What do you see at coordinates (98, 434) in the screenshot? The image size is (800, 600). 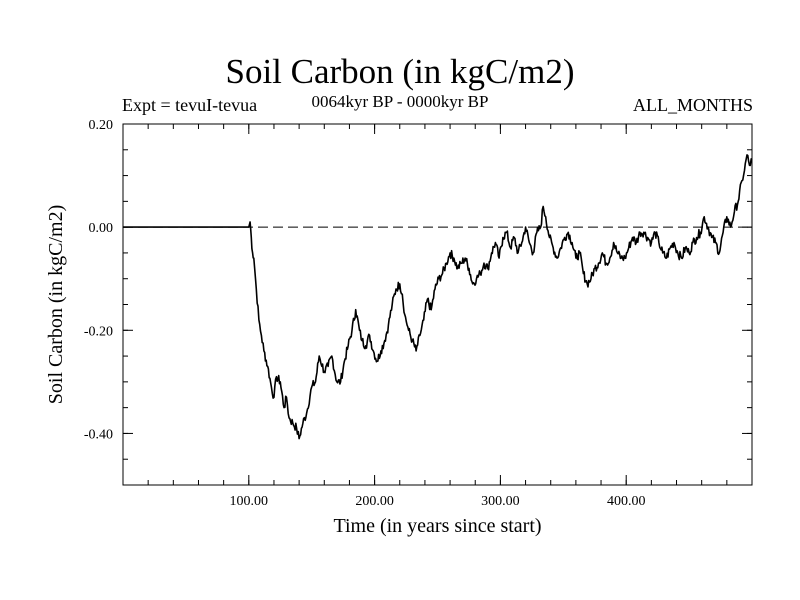 I see `y-tick-label: -0.40` at bounding box center [98, 434].